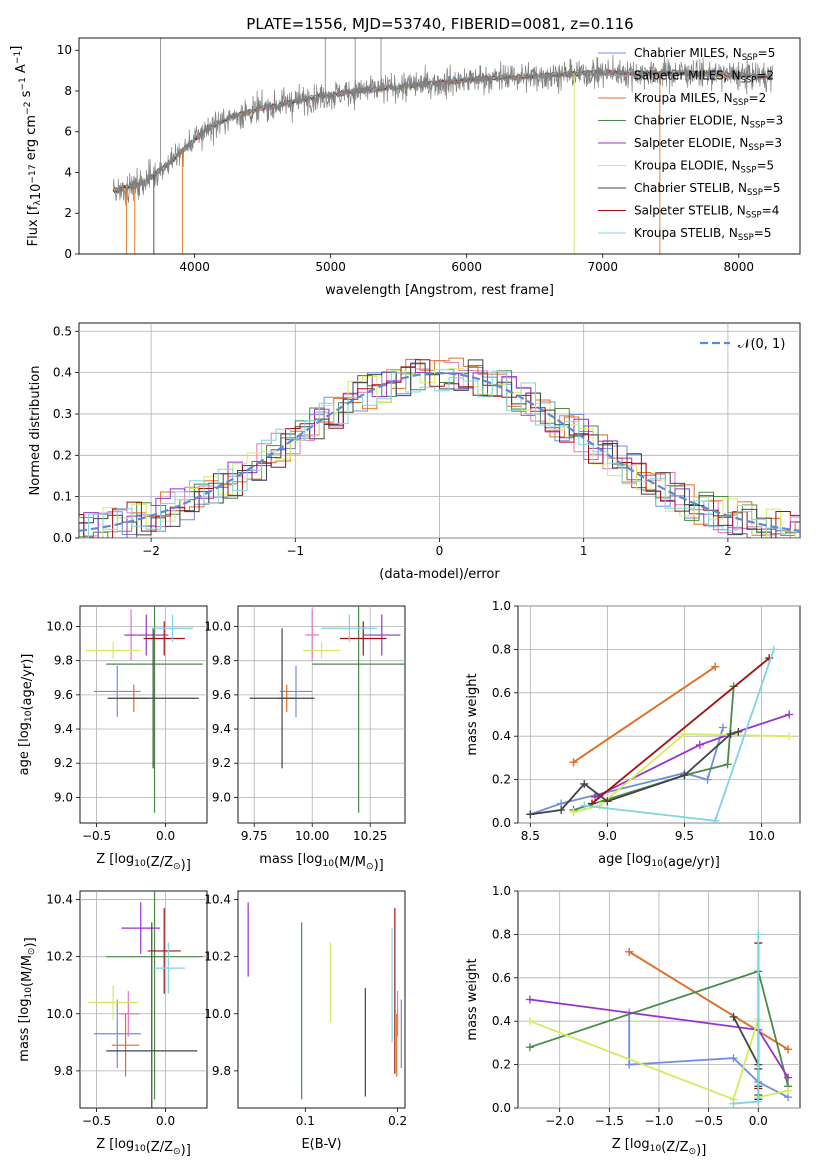 This screenshot has height=1170, width=819. Describe the element at coordinates (68, 254) in the screenshot. I see `y-tick-label: 0` at that location.